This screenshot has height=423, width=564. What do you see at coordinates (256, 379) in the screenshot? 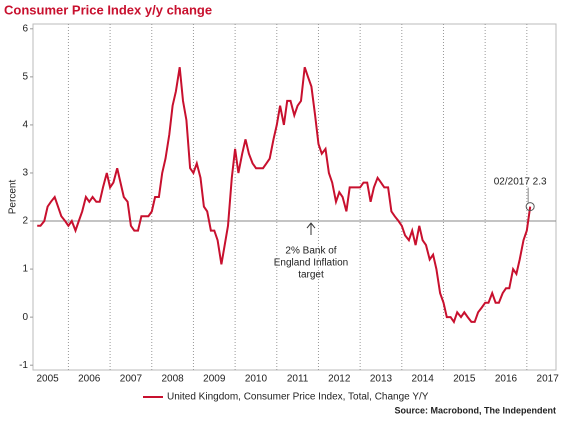
I see `x-tick-label: 2010` at bounding box center [256, 379].